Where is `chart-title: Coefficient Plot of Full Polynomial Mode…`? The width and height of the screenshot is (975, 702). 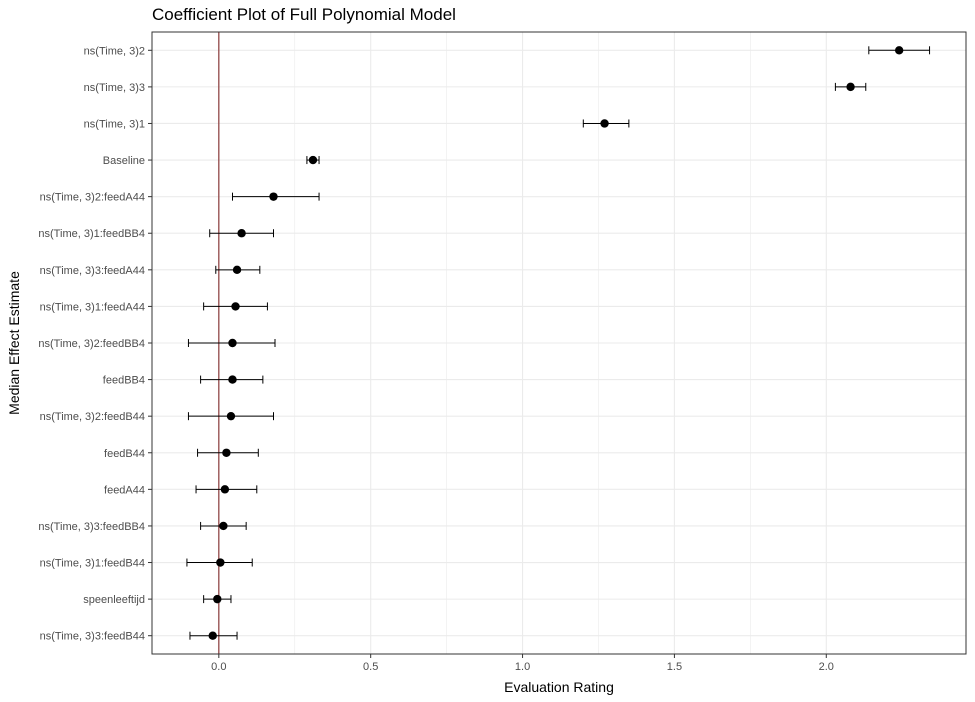 chart-title: Coefficient Plot of Full Polynomial Mode… is located at coordinates (304, 14).